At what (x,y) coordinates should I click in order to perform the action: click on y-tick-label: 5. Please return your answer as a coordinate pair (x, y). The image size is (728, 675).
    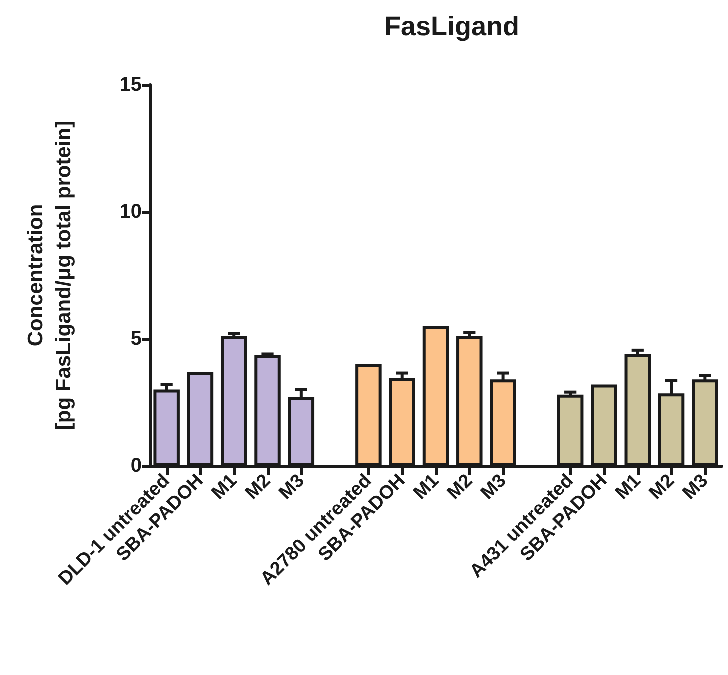
    Looking at the image, I should click on (136, 339).